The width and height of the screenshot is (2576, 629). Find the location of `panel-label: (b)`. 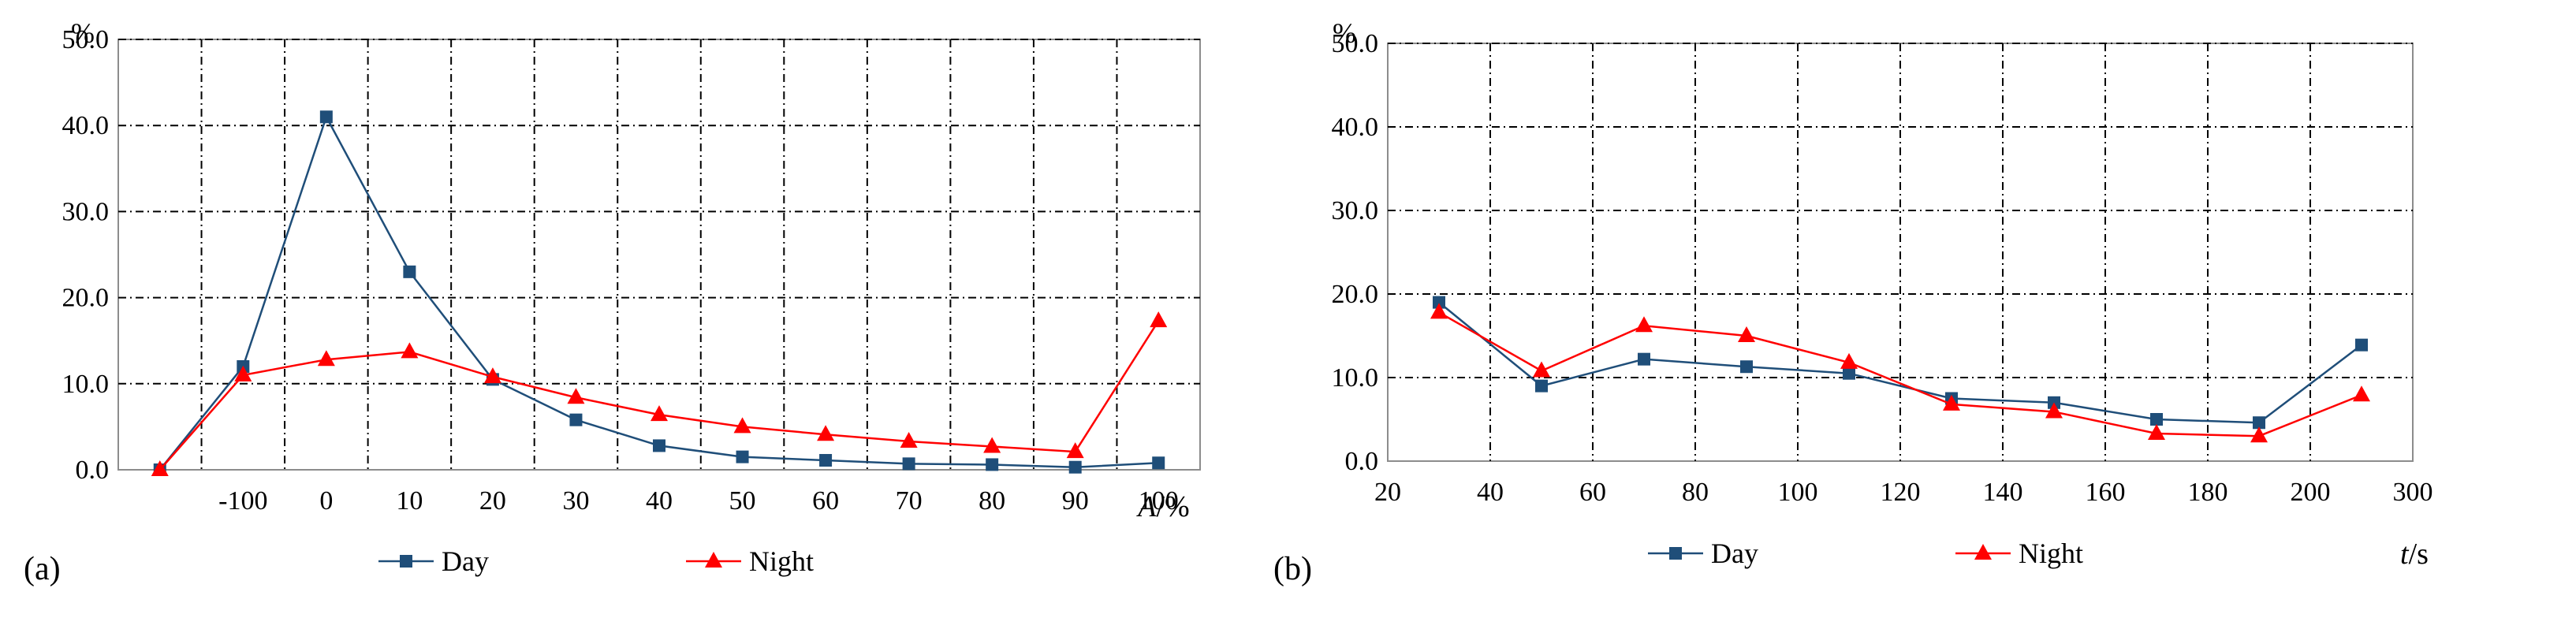

panel-label: (b) is located at coordinates (1292, 569).